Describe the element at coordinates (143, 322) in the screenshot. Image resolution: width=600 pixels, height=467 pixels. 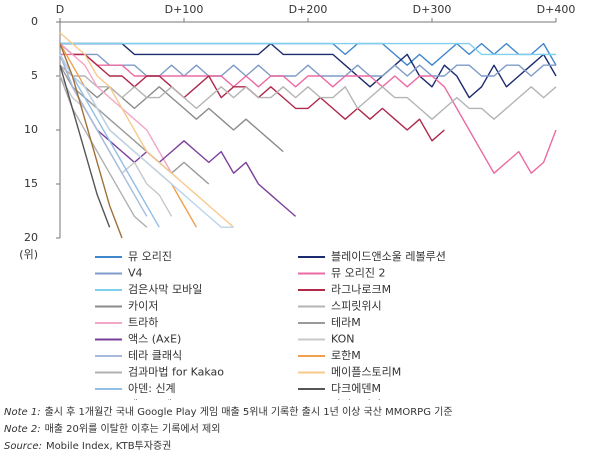
I see `legend-label: 트라하` at that location.